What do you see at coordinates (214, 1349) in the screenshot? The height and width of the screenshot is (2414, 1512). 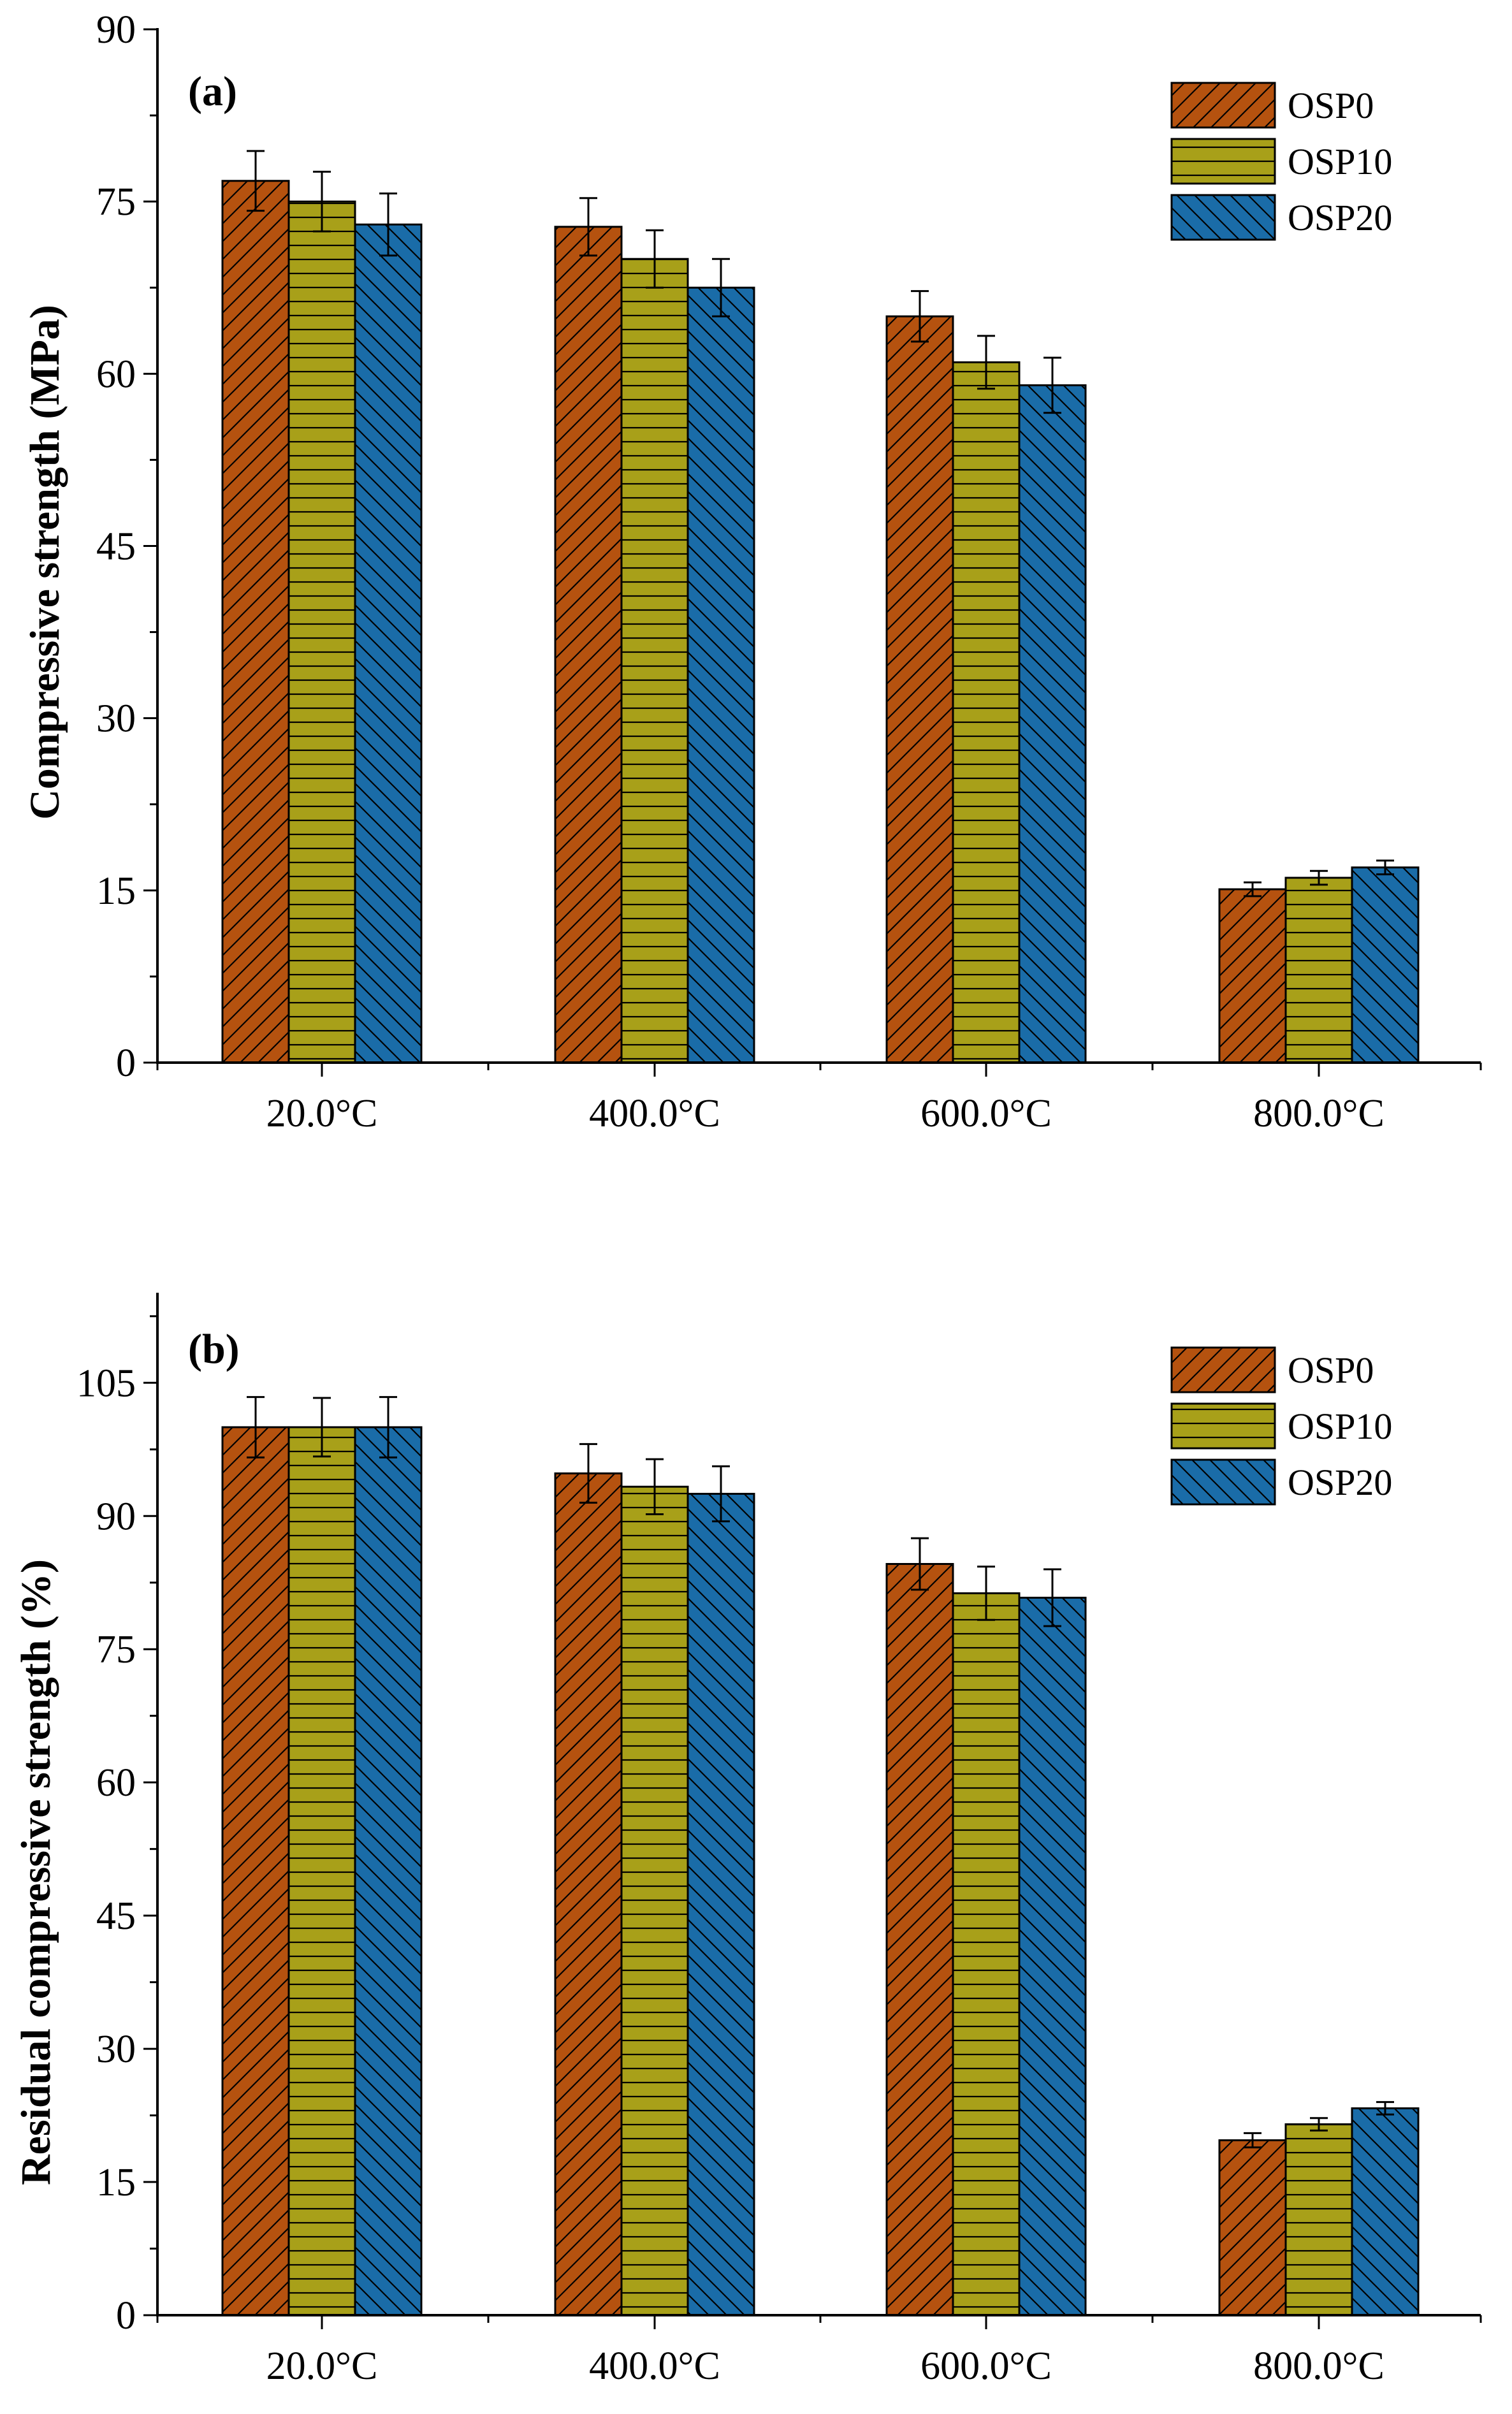 I see `panel-label: (b)` at bounding box center [214, 1349].